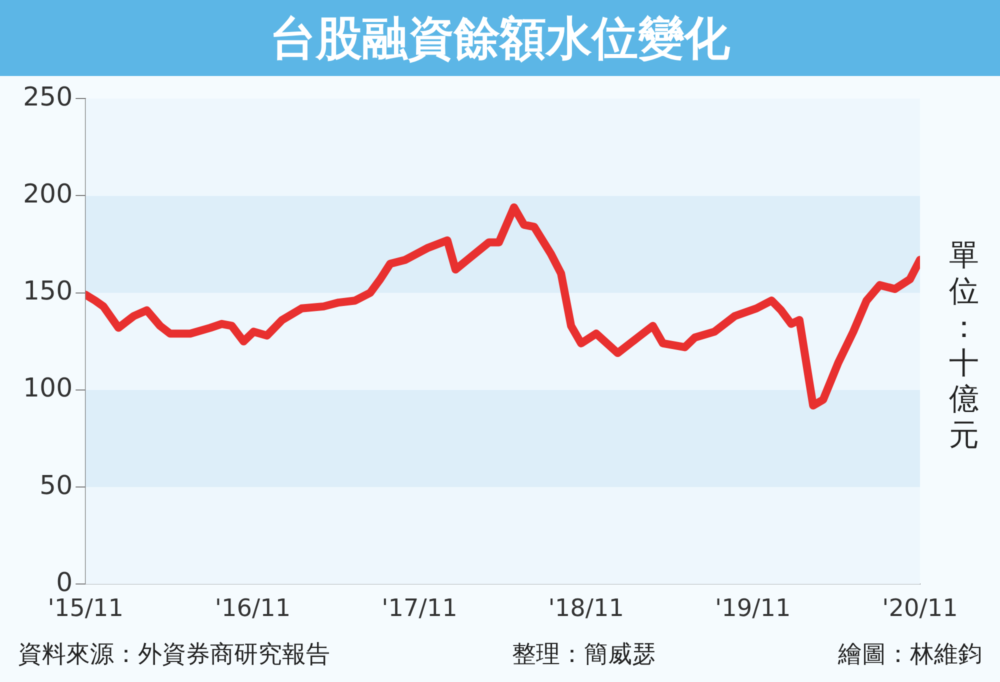 Image resolution: width=1000 pixels, height=682 pixels. I want to click on text: 繪圖：林維鈞, so click(910, 654).